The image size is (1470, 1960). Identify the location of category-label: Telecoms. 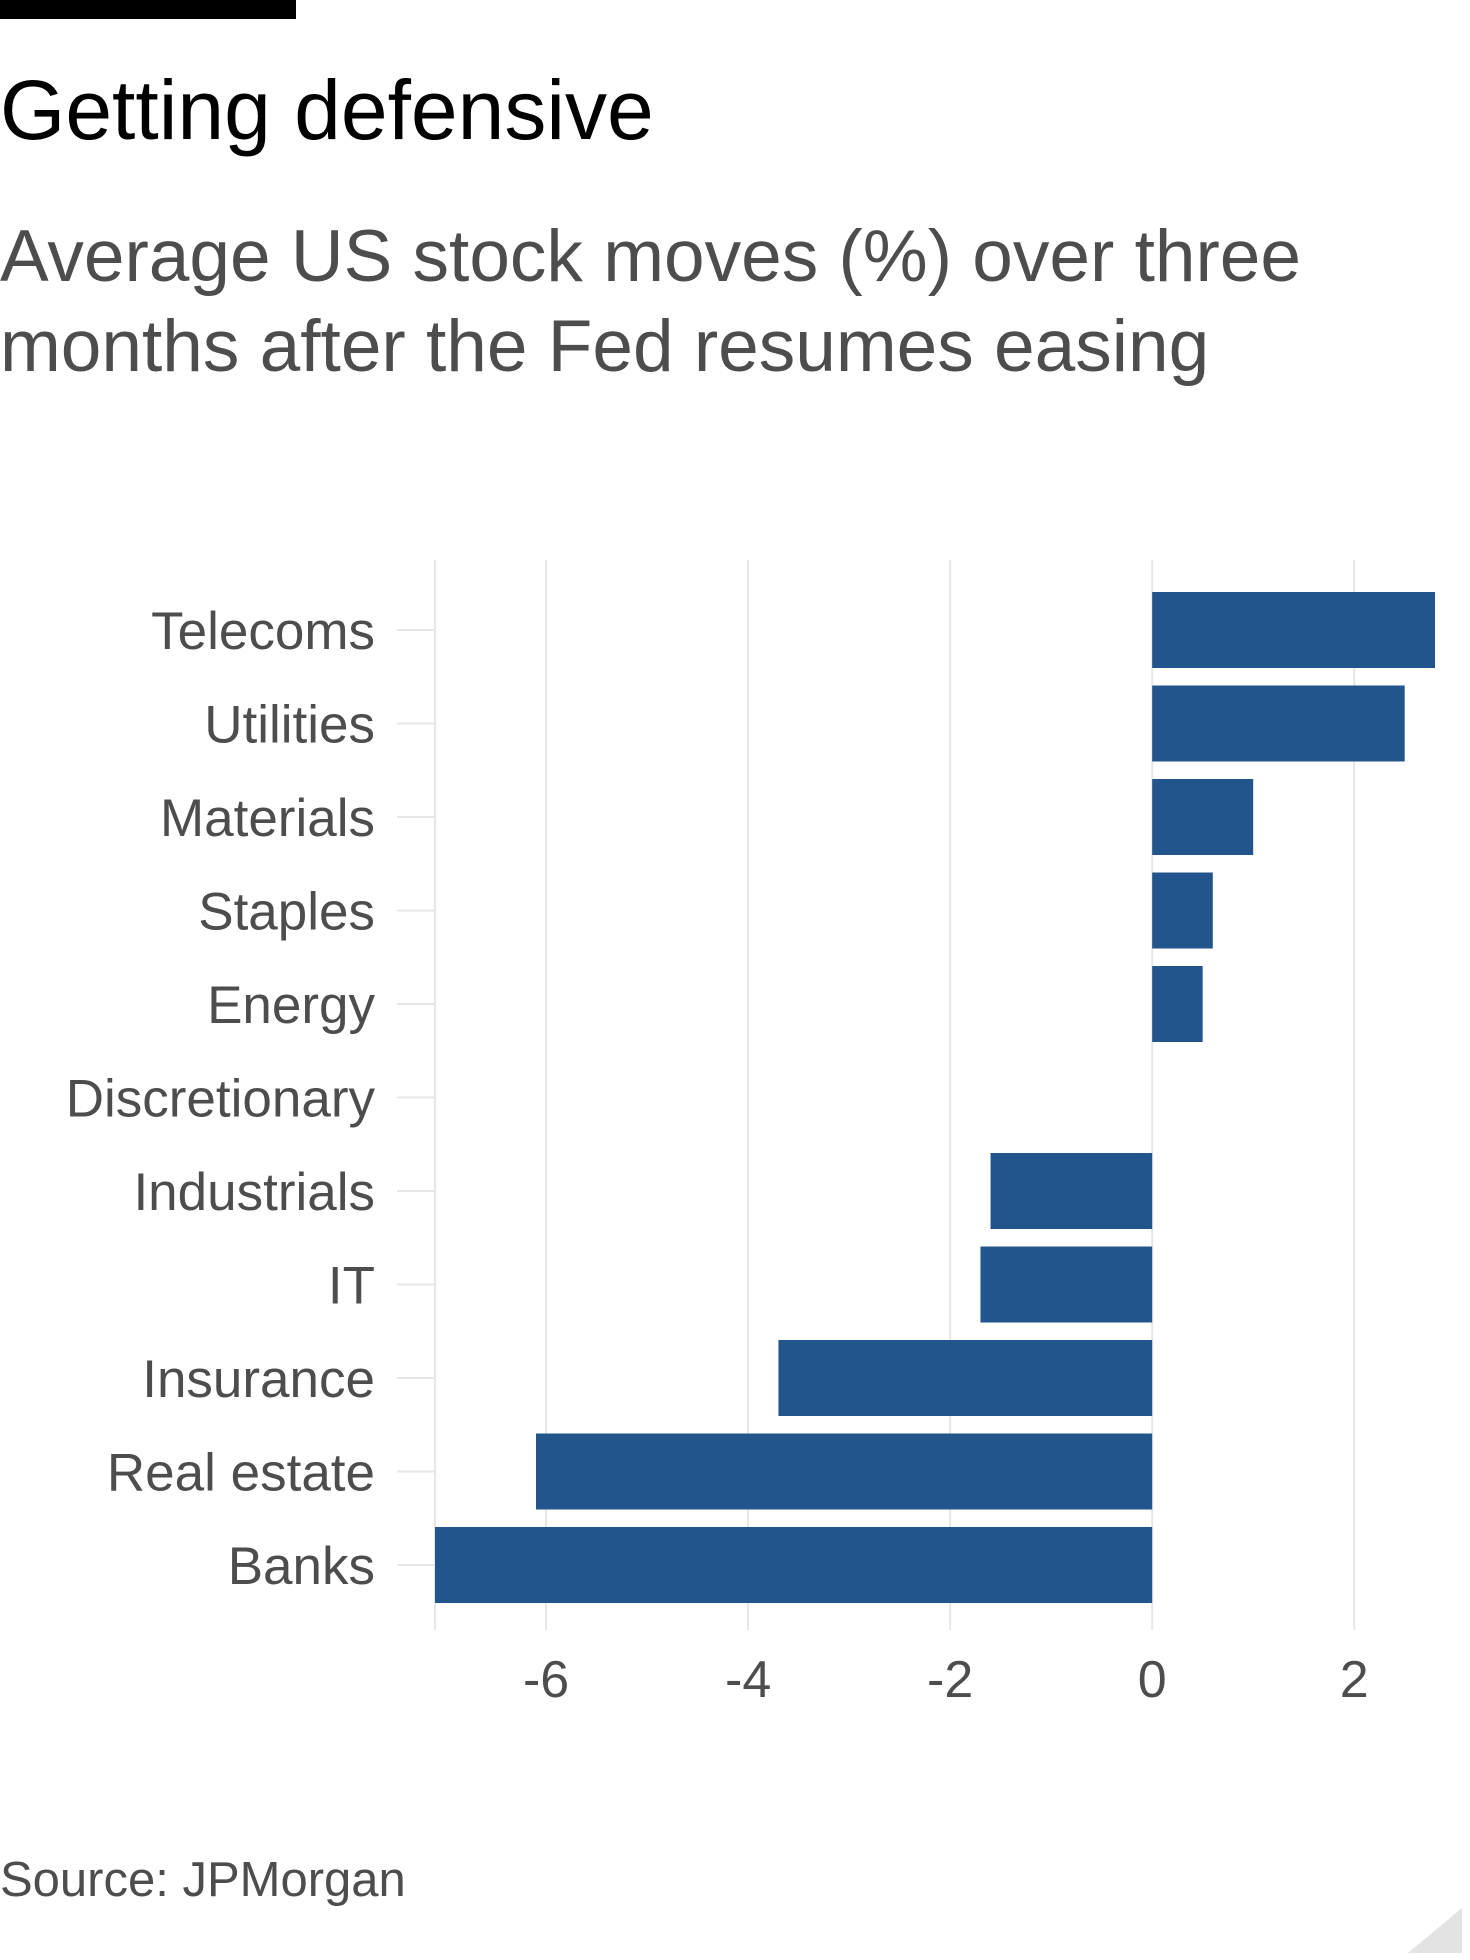
(263, 631).